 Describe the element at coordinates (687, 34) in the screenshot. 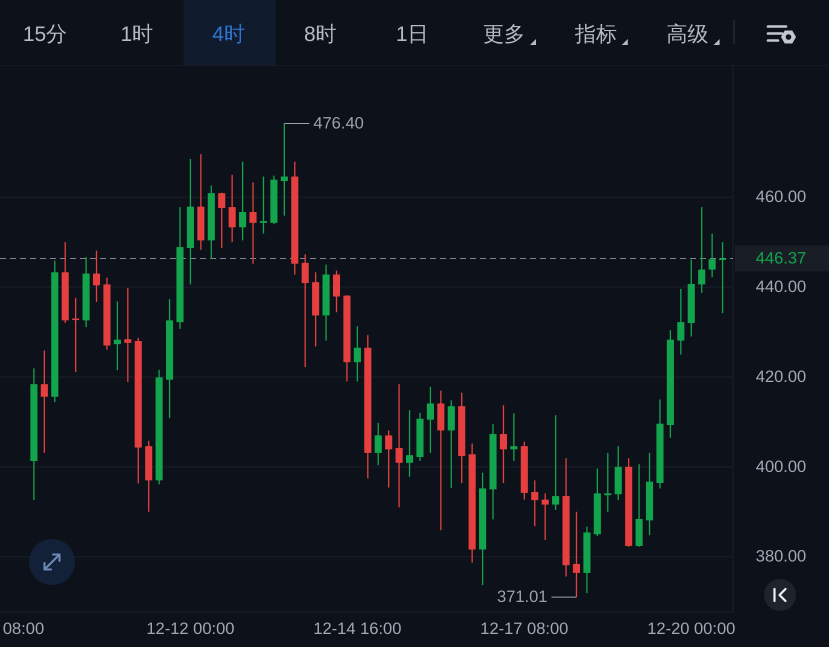

I see `tab-label: 高级` at that location.